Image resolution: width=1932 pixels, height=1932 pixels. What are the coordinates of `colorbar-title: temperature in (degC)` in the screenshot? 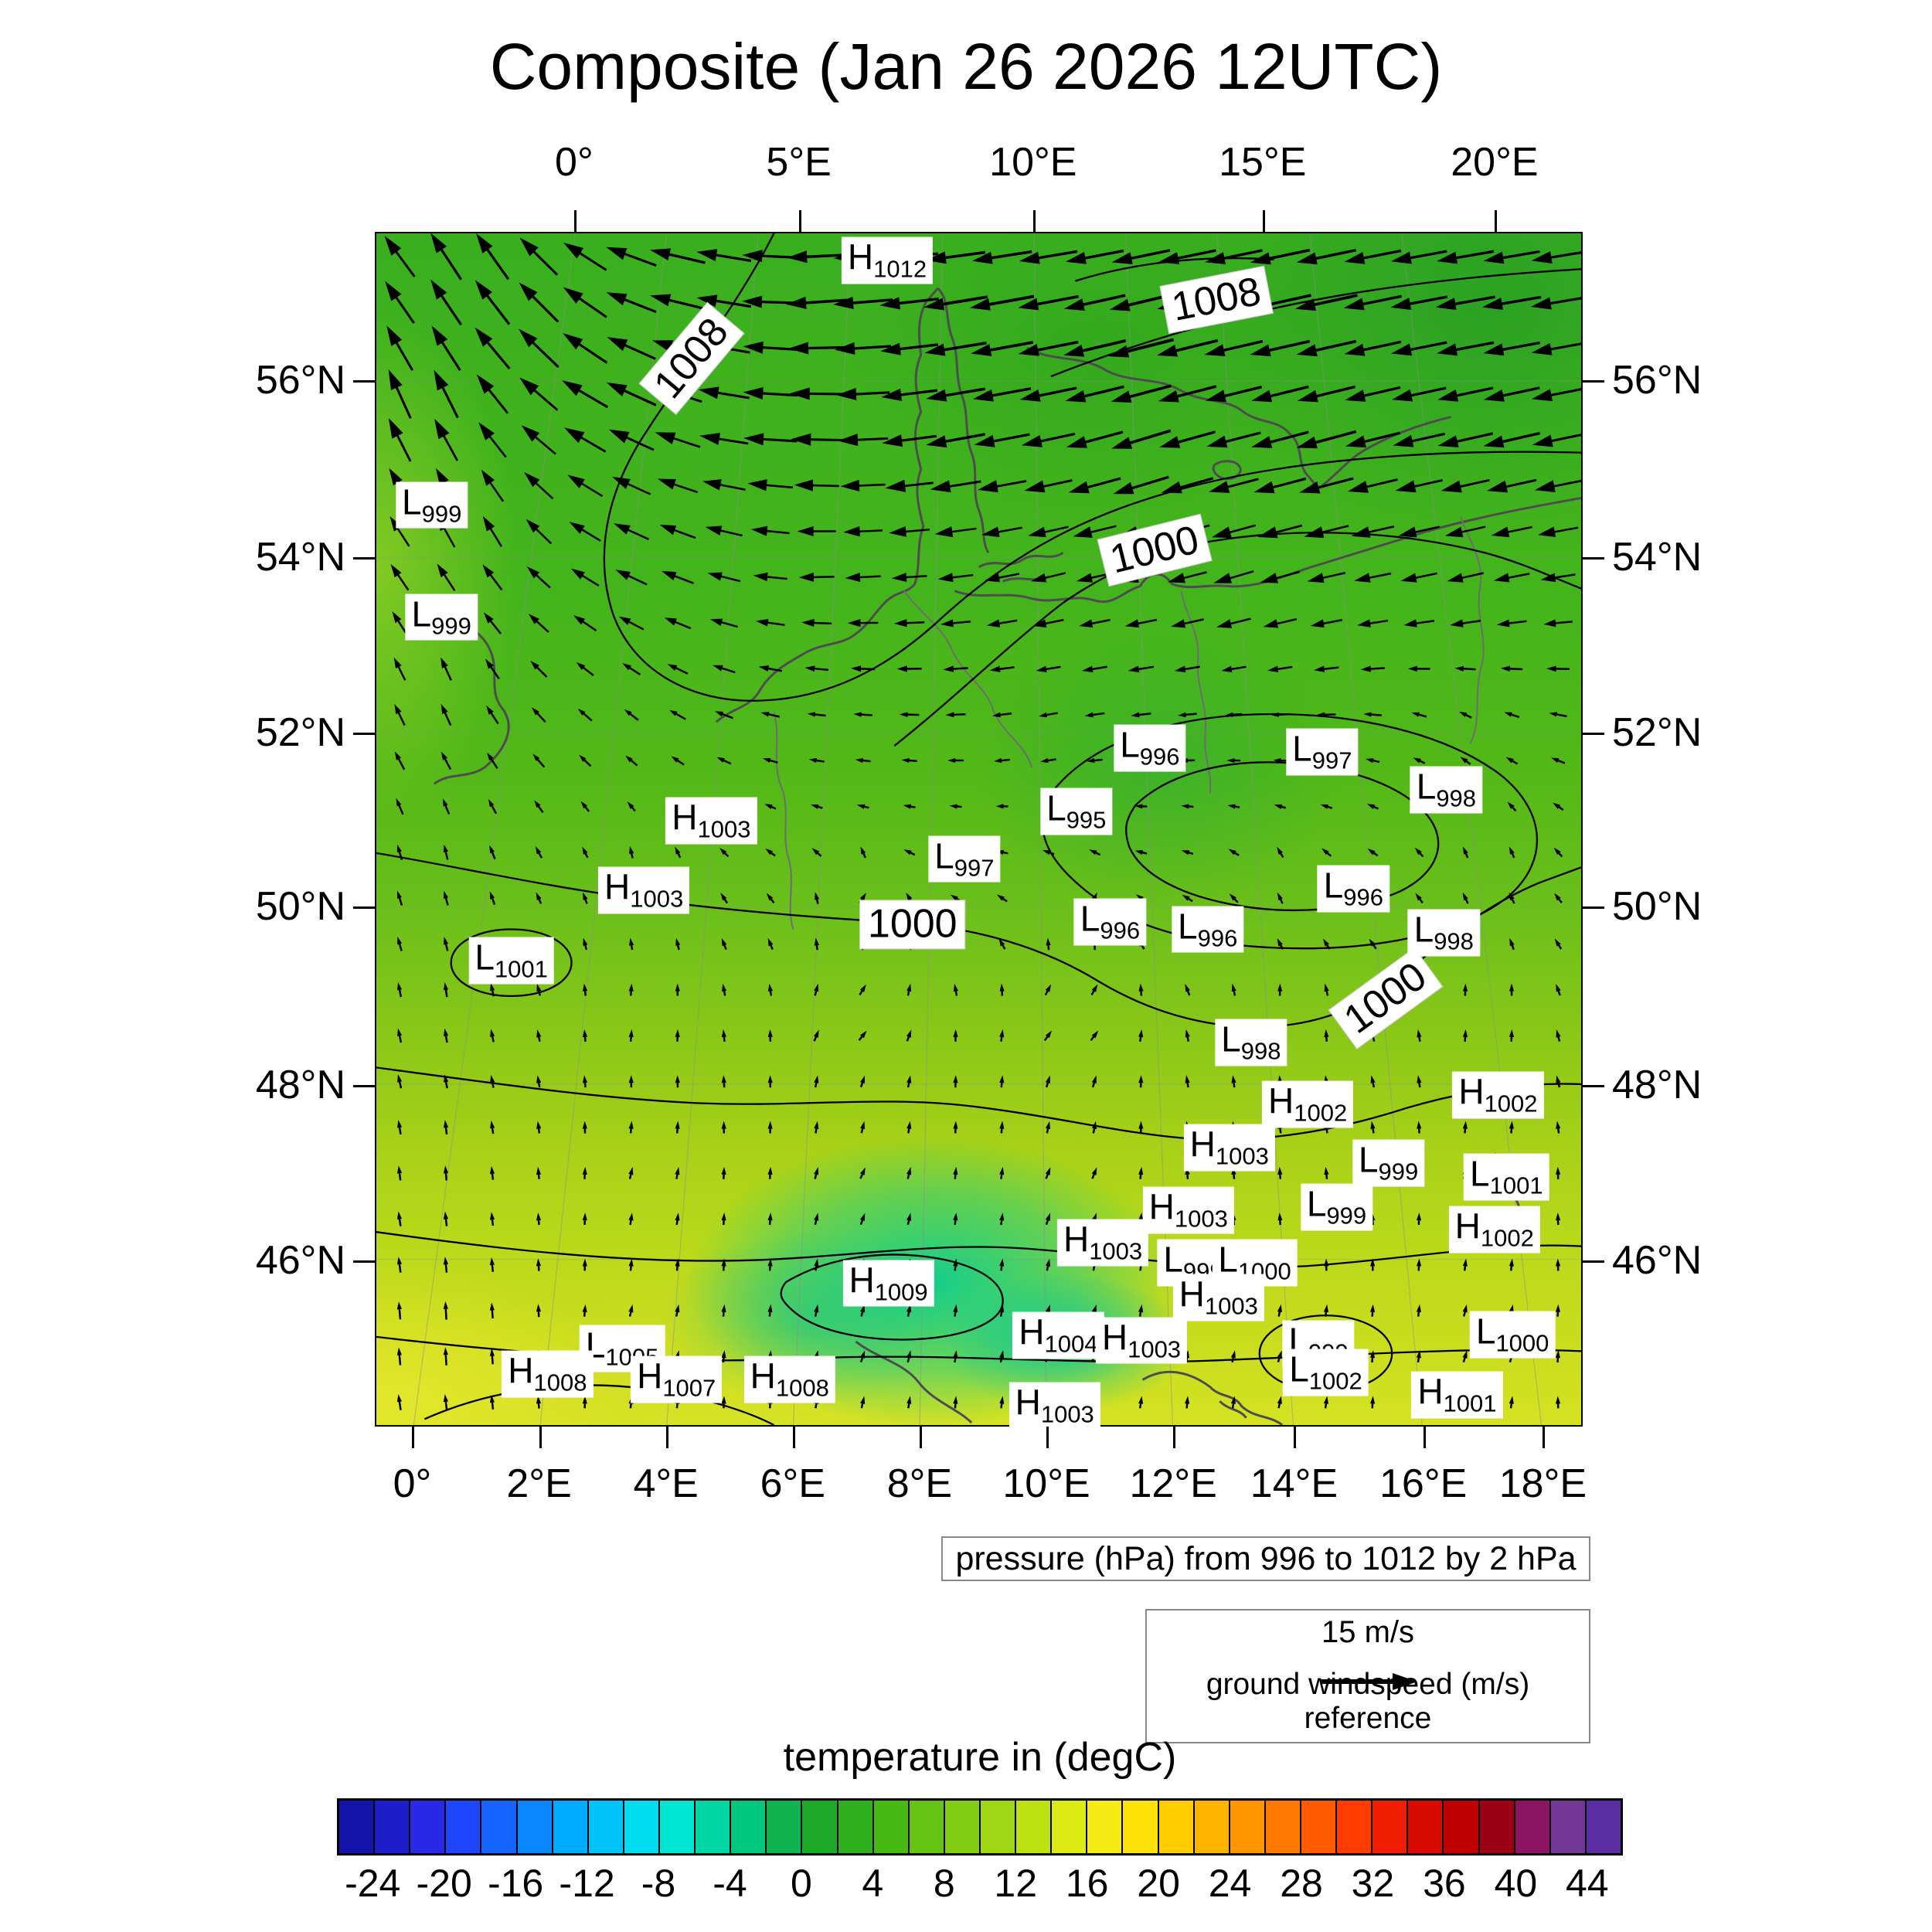 It's located at (980, 1757).